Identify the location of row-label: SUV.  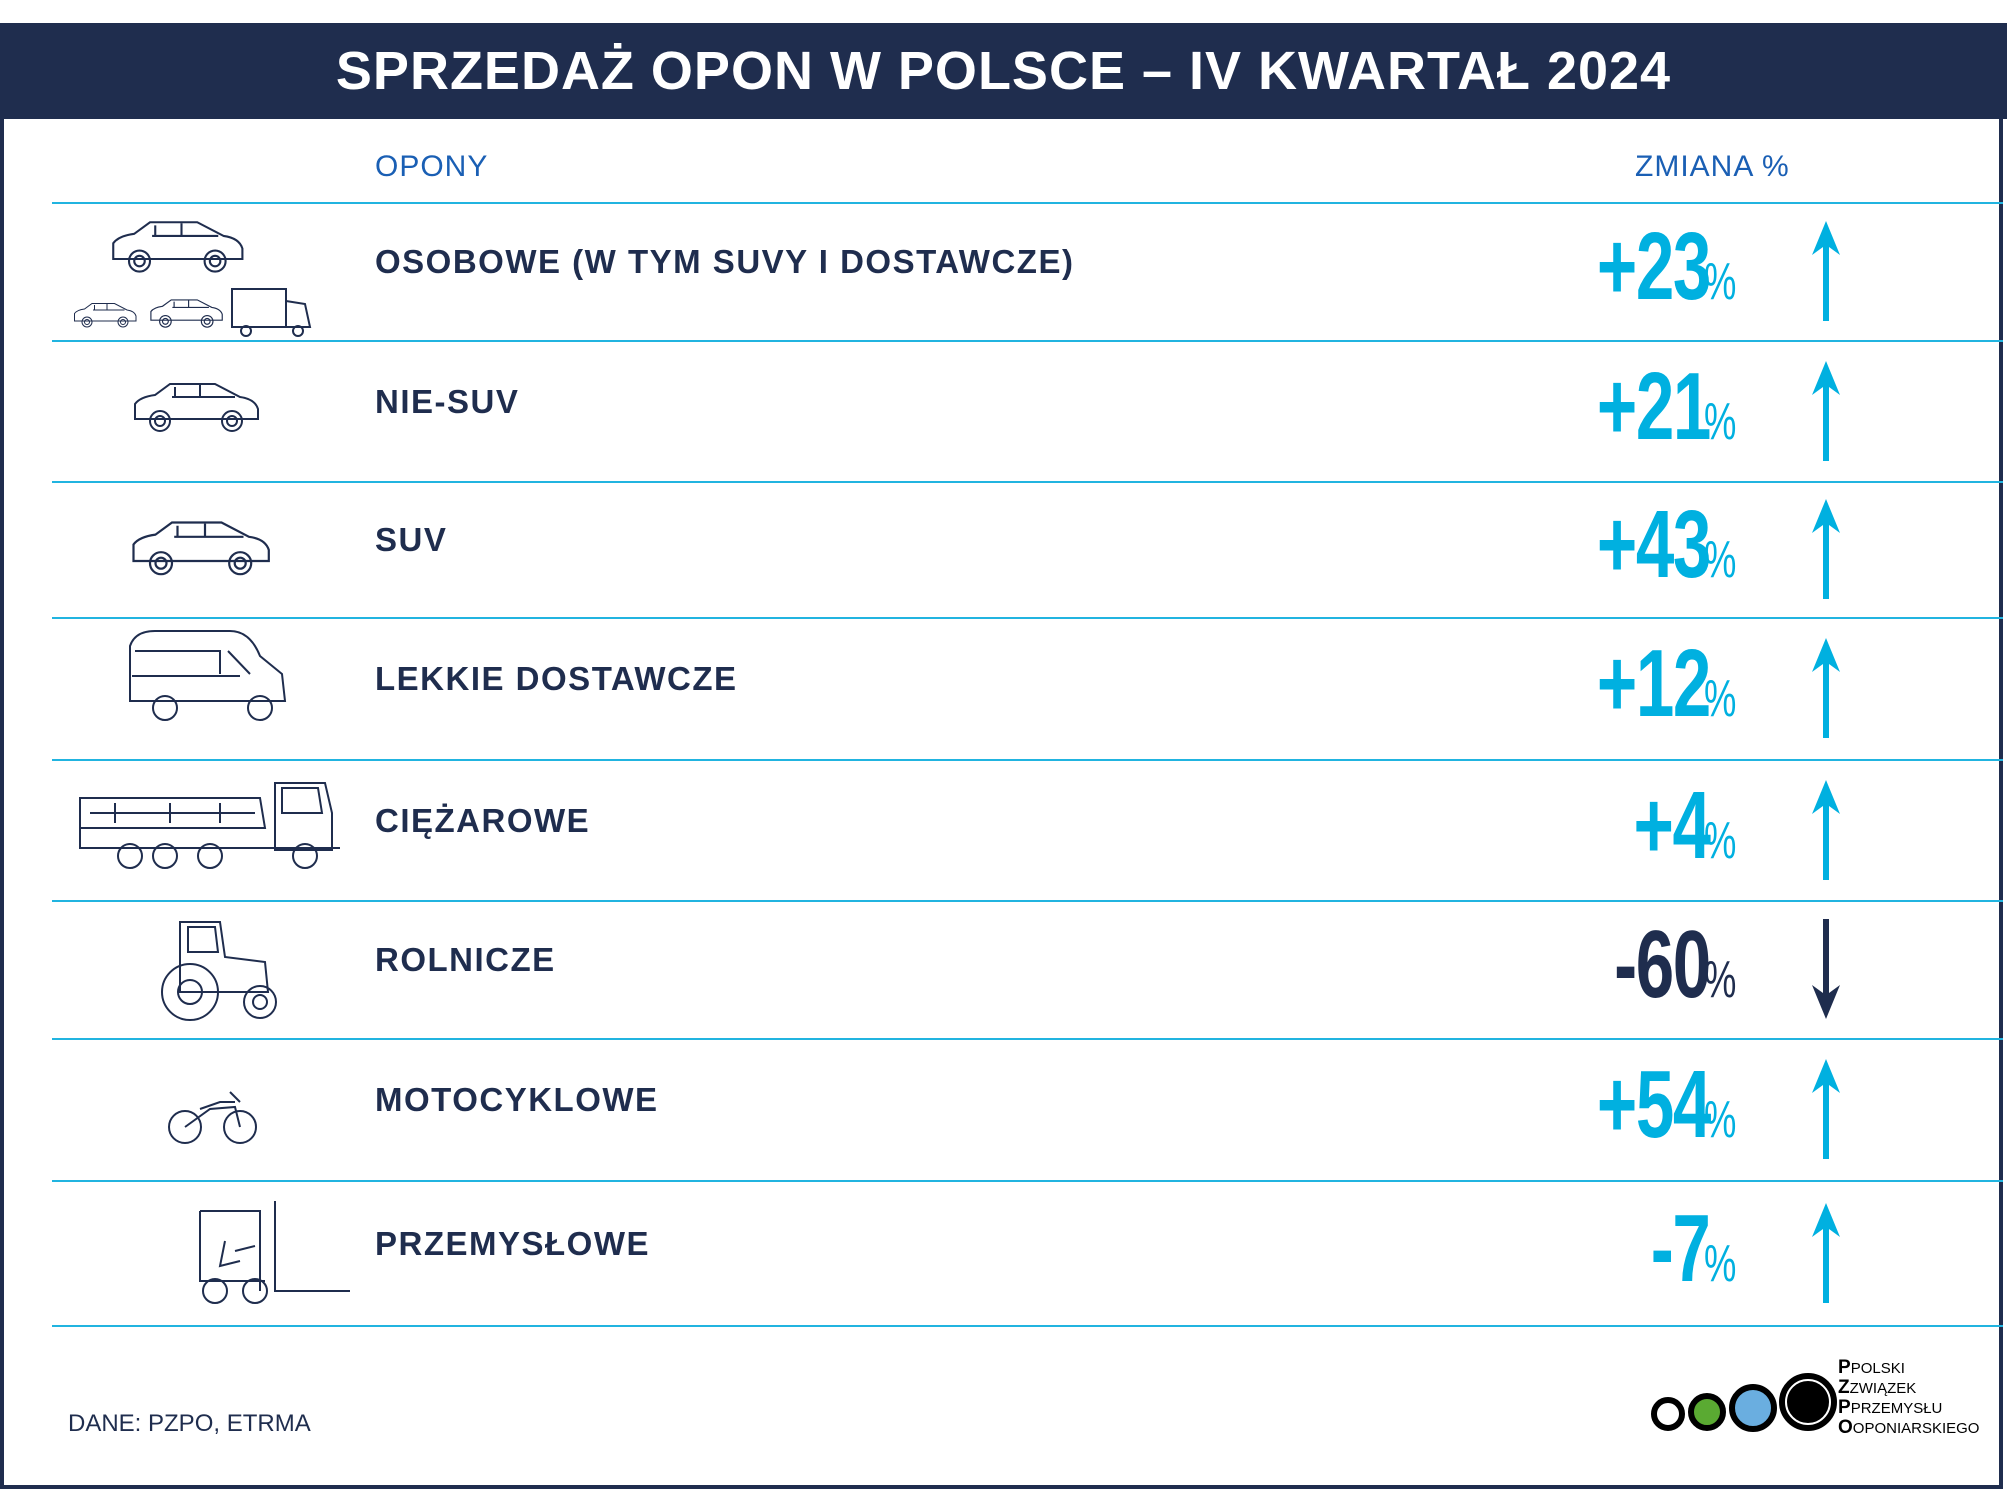
(411, 539).